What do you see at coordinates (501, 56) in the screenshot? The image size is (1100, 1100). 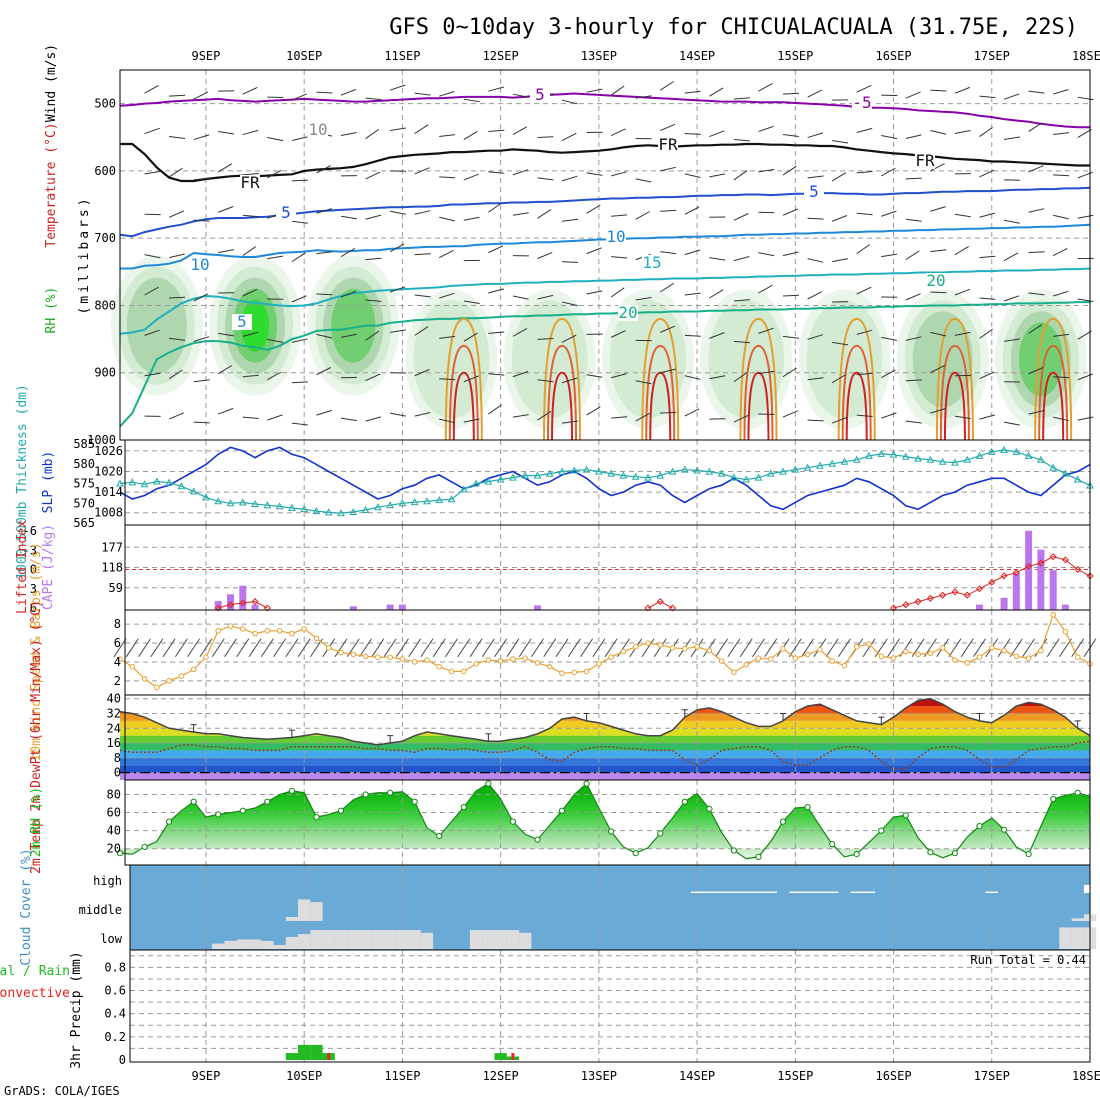 I see `day-label-top: 12SEP` at bounding box center [501, 56].